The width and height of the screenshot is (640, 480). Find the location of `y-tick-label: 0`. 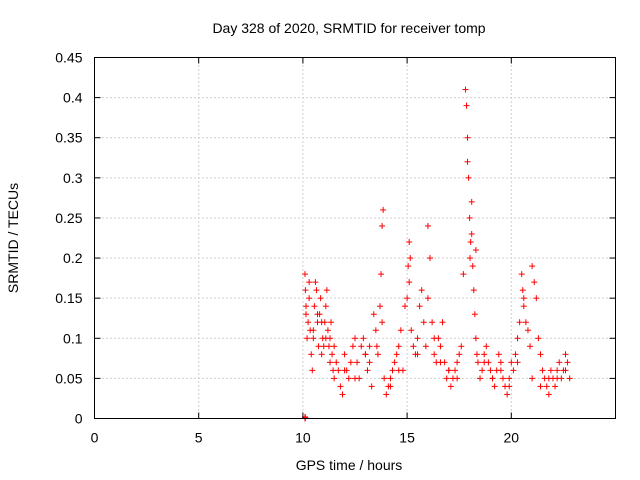

y-tick-label: 0 is located at coordinates (79, 419).